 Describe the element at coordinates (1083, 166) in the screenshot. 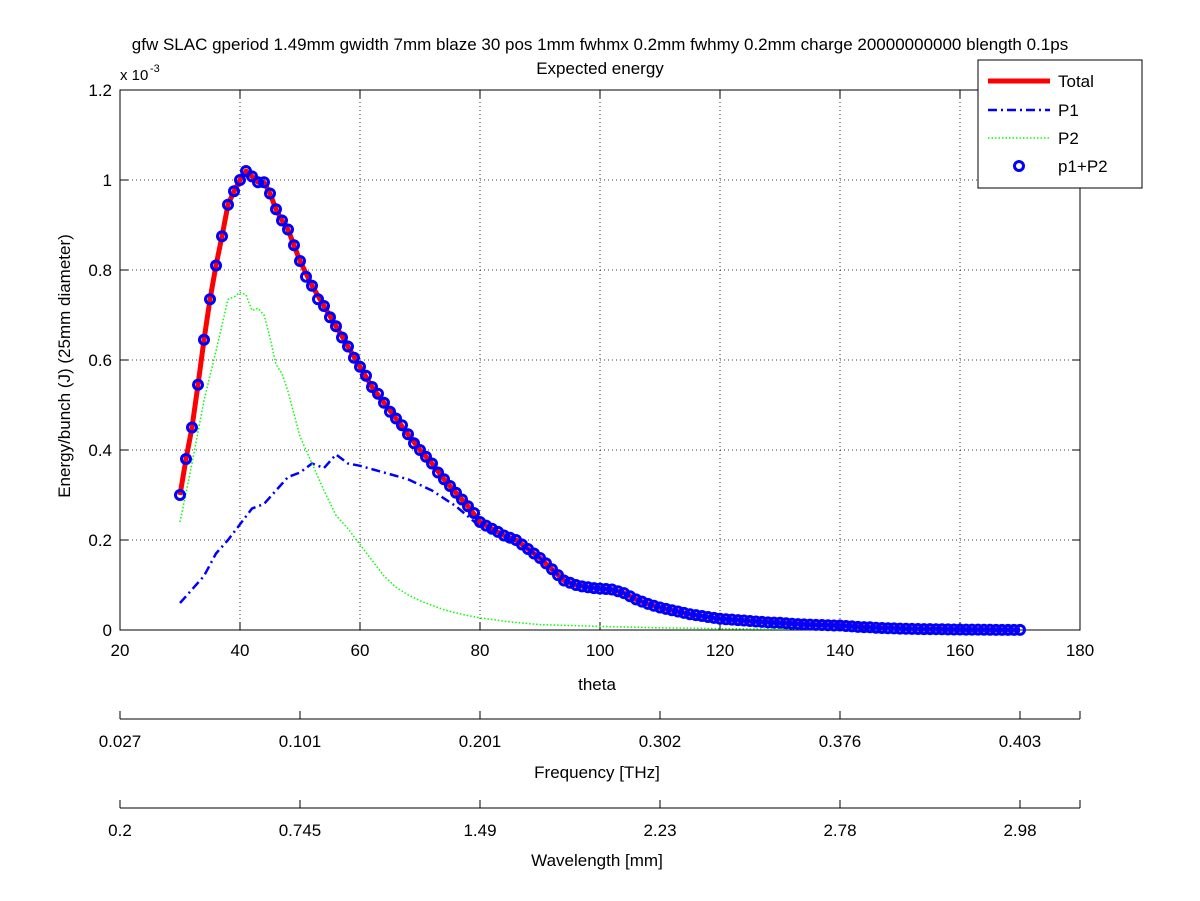

I see `legend-label-p1-p2: p1+P2` at that location.